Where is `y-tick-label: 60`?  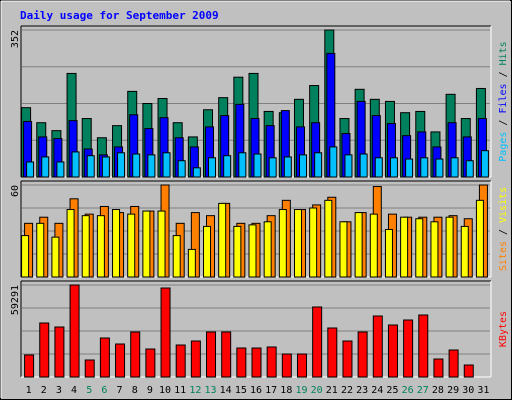 y-tick-label: 60 is located at coordinates (15, 191).